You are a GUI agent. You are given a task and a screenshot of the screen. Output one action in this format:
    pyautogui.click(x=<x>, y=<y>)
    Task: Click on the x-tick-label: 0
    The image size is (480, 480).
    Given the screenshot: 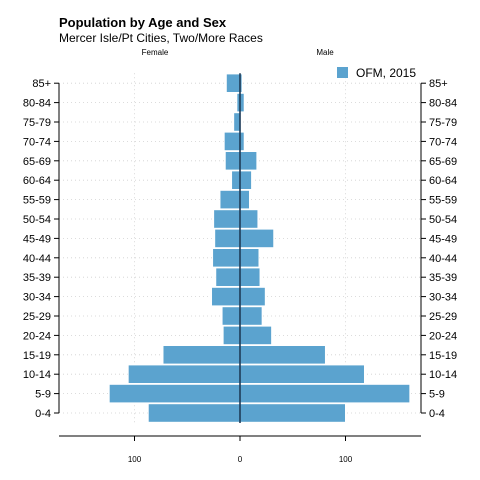 What is the action you would take?
    pyautogui.click(x=240, y=459)
    